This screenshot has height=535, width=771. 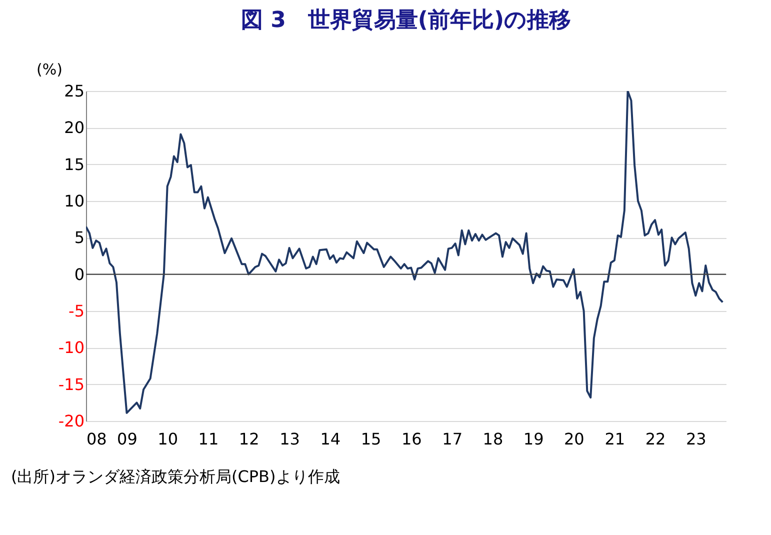 I want to click on x-tick-label: 21, so click(x=615, y=439).